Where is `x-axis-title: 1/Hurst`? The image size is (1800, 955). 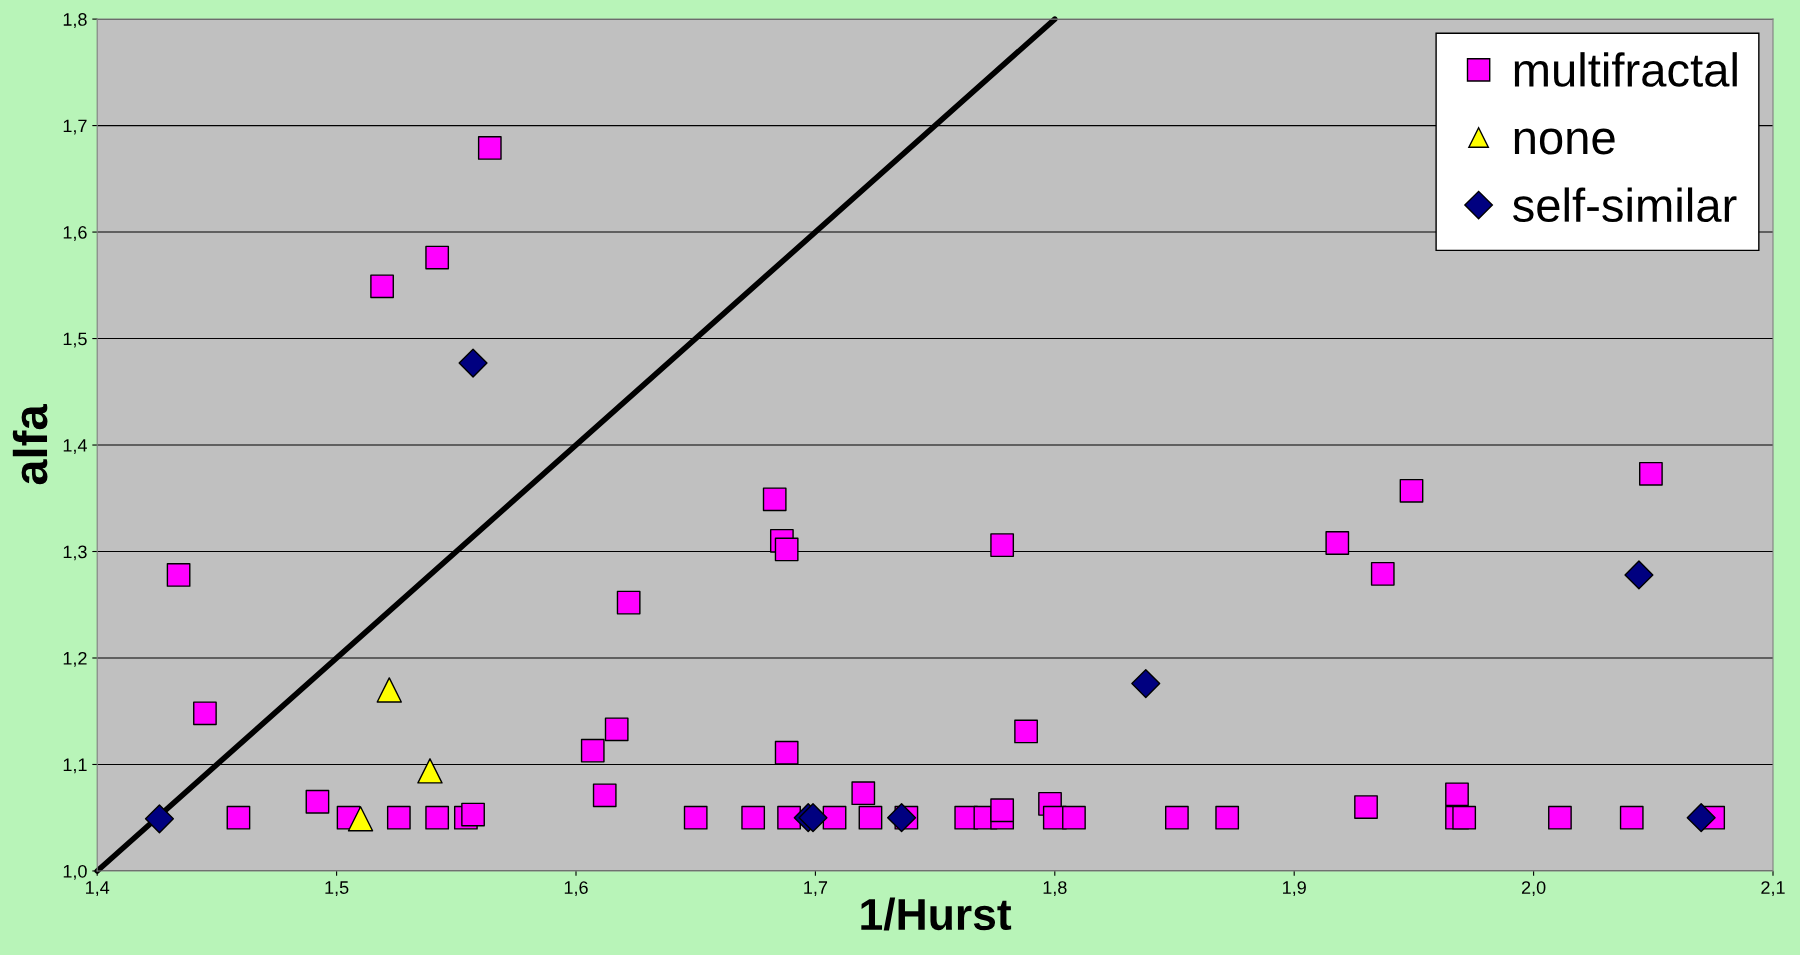
x-axis-title: 1/Hurst is located at coordinates (936, 914).